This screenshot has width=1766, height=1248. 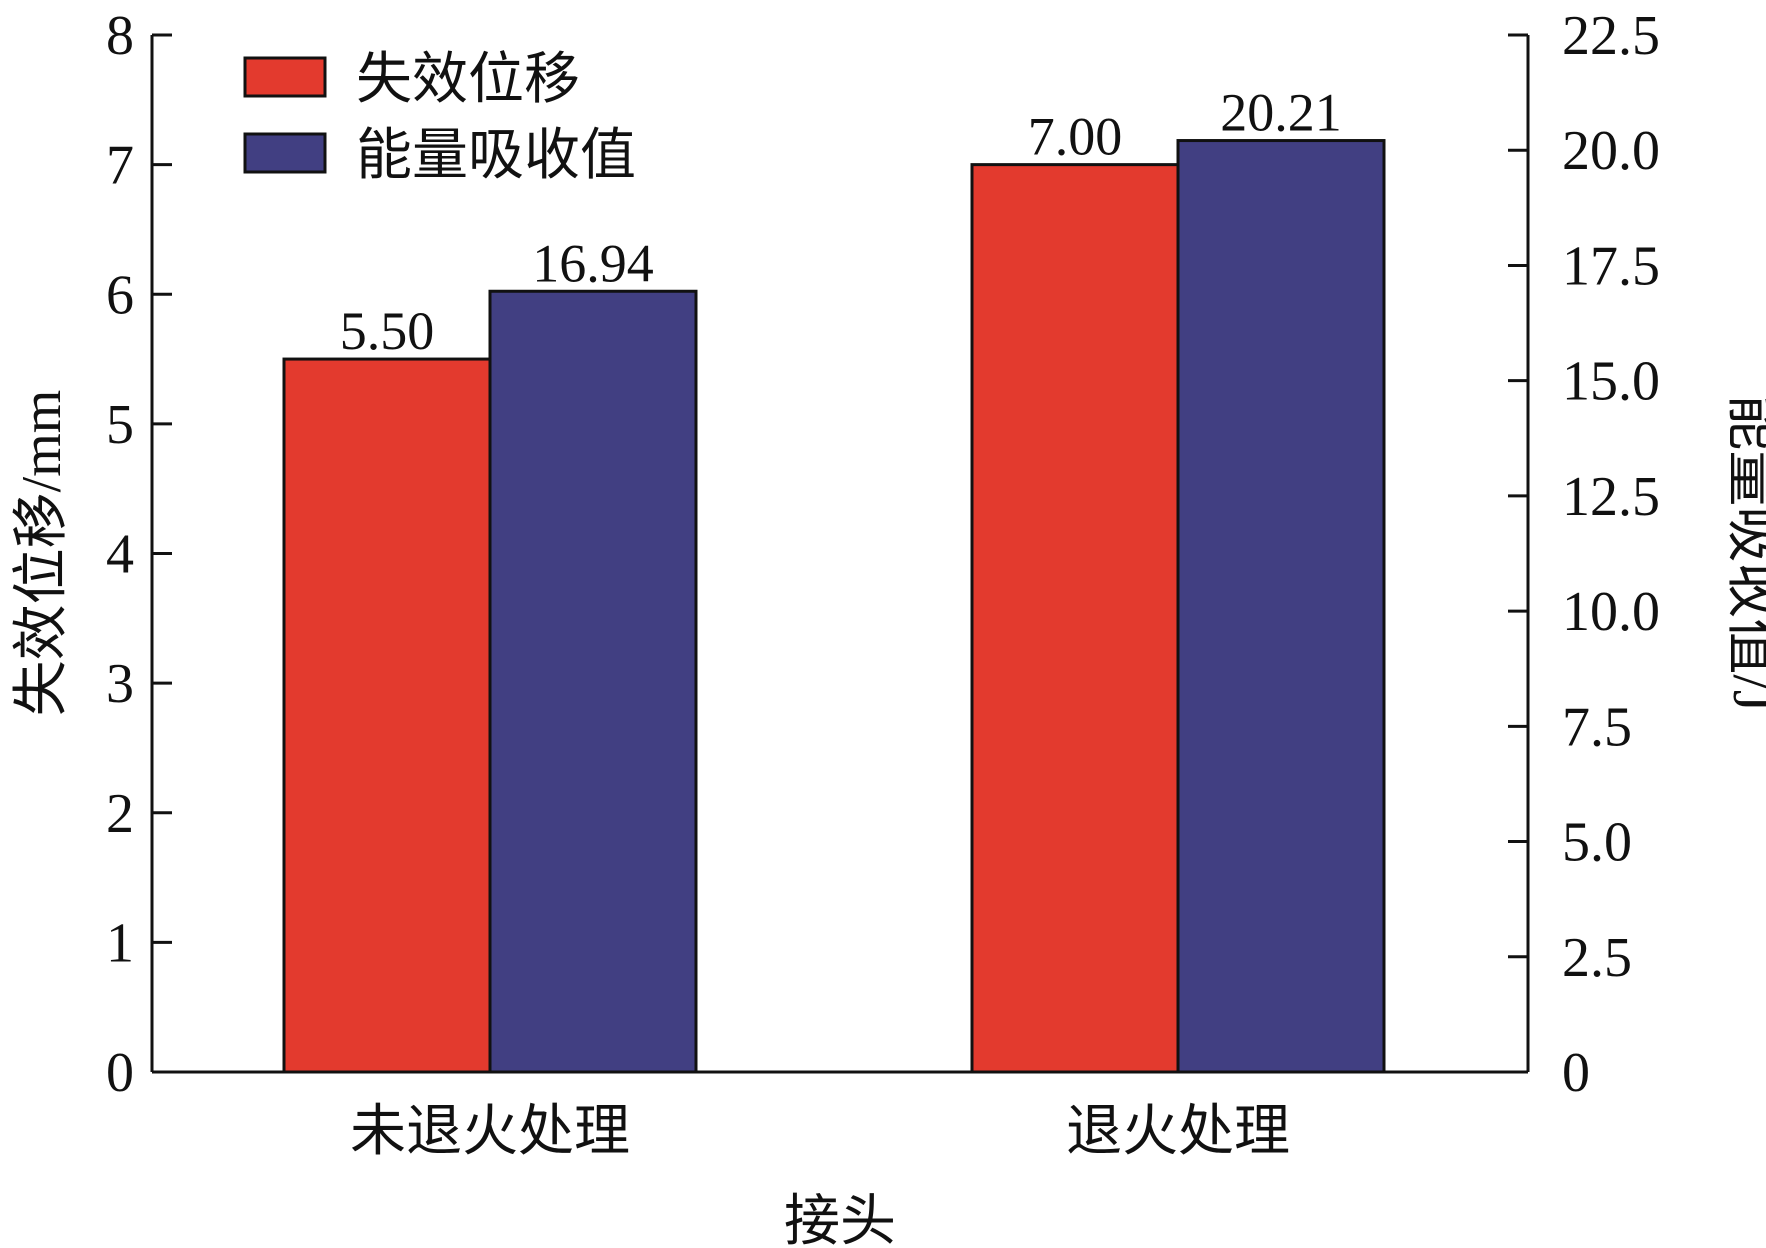 I want to click on bar-value-label: 5.50, so click(x=387, y=331).